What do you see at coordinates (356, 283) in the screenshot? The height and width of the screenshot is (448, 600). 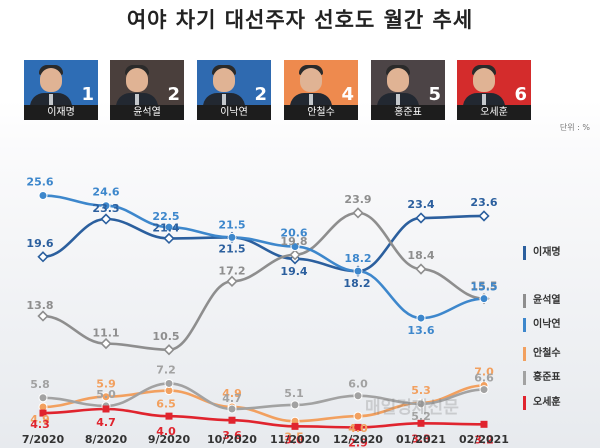 I see `data-label: 18.2` at bounding box center [356, 283].